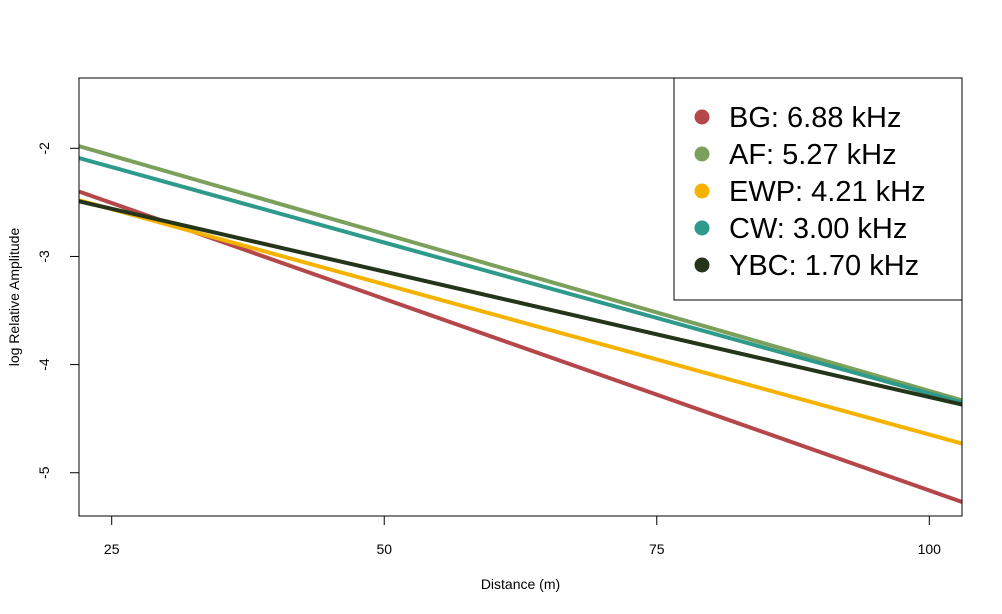 The width and height of the screenshot is (1002, 614). Describe the element at coordinates (523, 536) in the screenshot. I see `x-axis: 25 50 75 100` at that location.